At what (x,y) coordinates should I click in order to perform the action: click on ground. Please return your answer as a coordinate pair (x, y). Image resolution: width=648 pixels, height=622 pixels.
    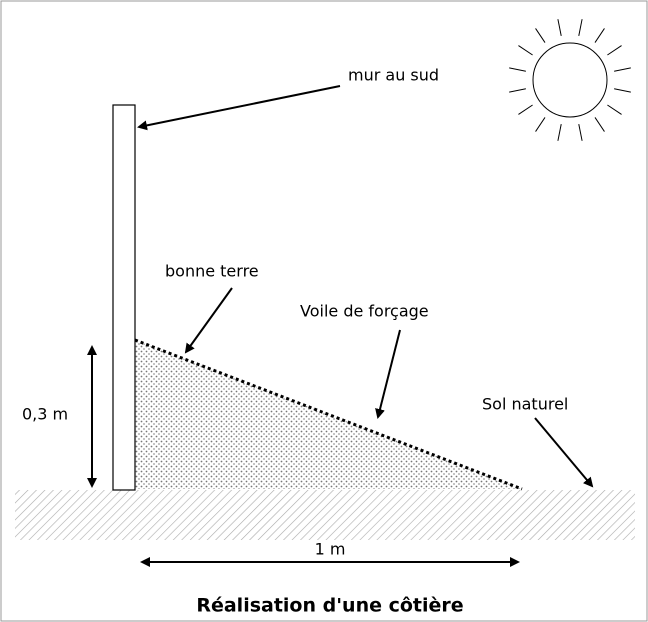
    Looking at the image, I should click on (325, 515).